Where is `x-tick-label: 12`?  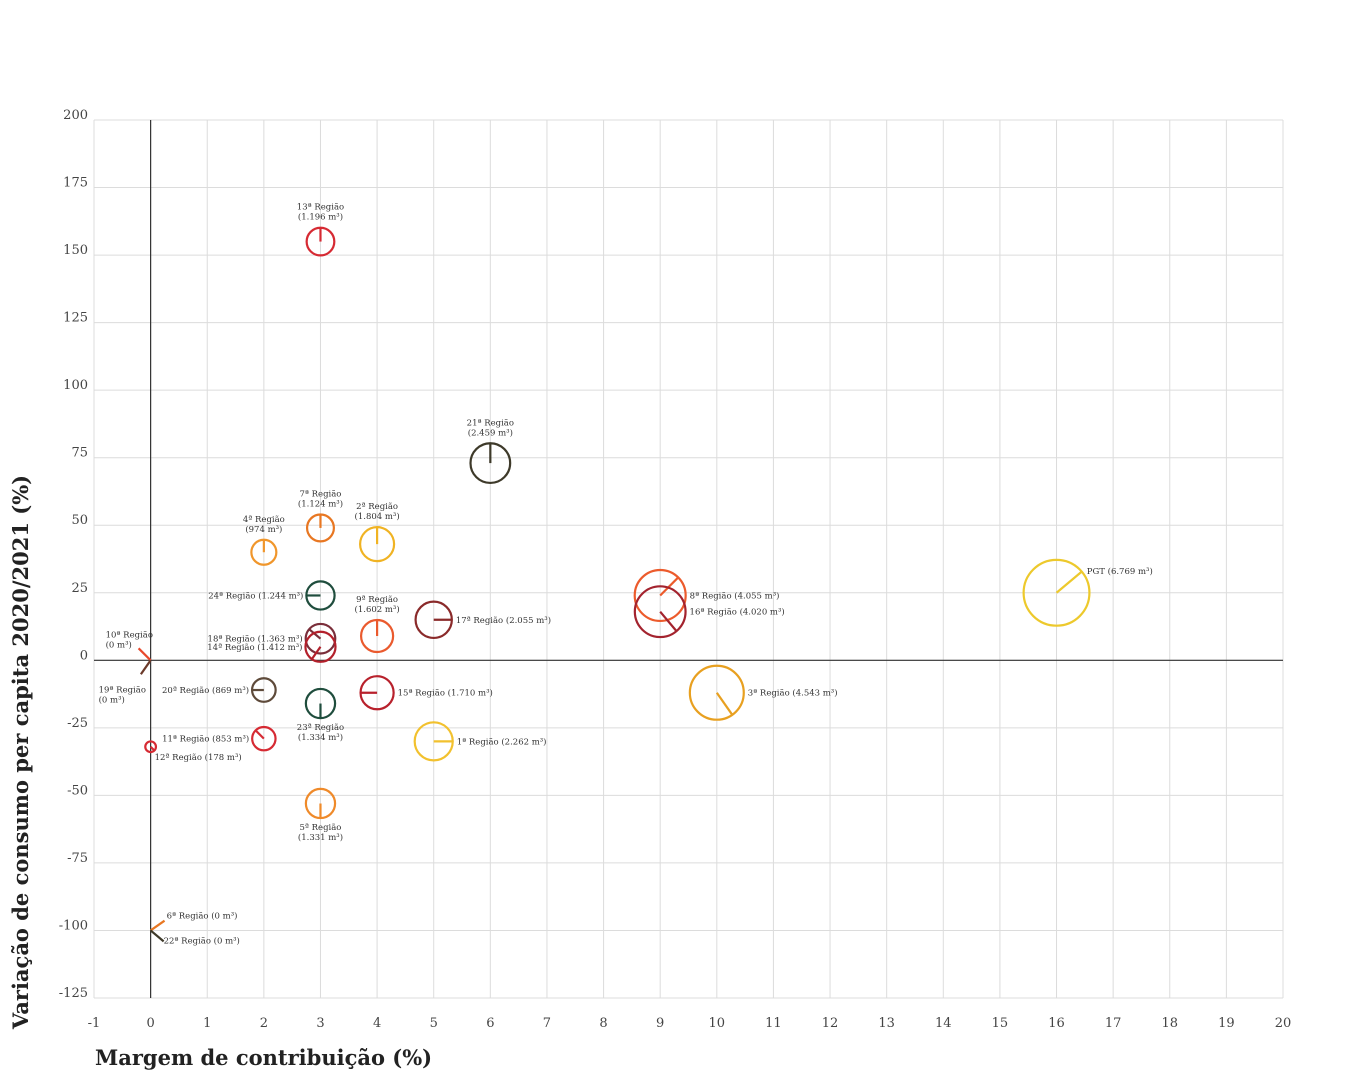 x-tick-label: 12 is located at coordinates (830, 1023).